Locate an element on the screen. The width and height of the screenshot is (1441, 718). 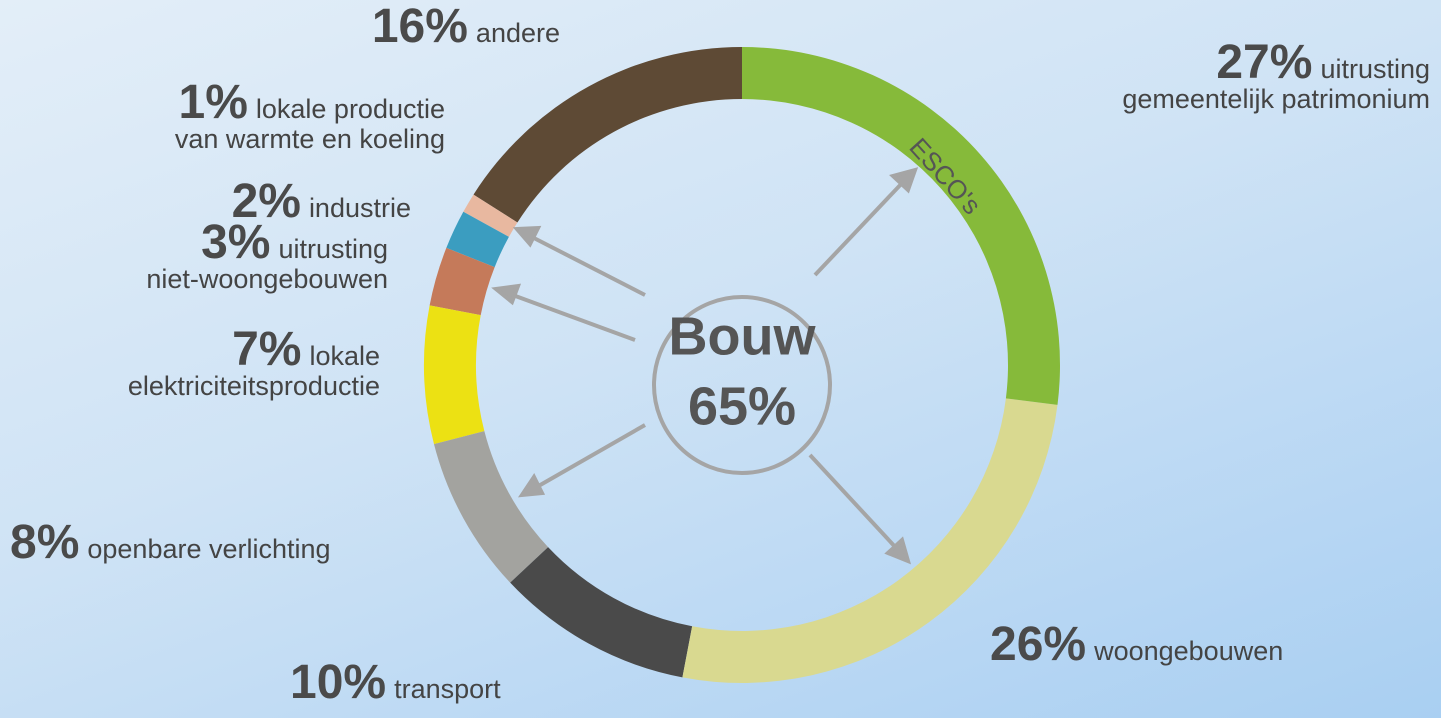
slice-label: 3% uitrusting niet-woongebouwen is located at coordinates (267, 257).